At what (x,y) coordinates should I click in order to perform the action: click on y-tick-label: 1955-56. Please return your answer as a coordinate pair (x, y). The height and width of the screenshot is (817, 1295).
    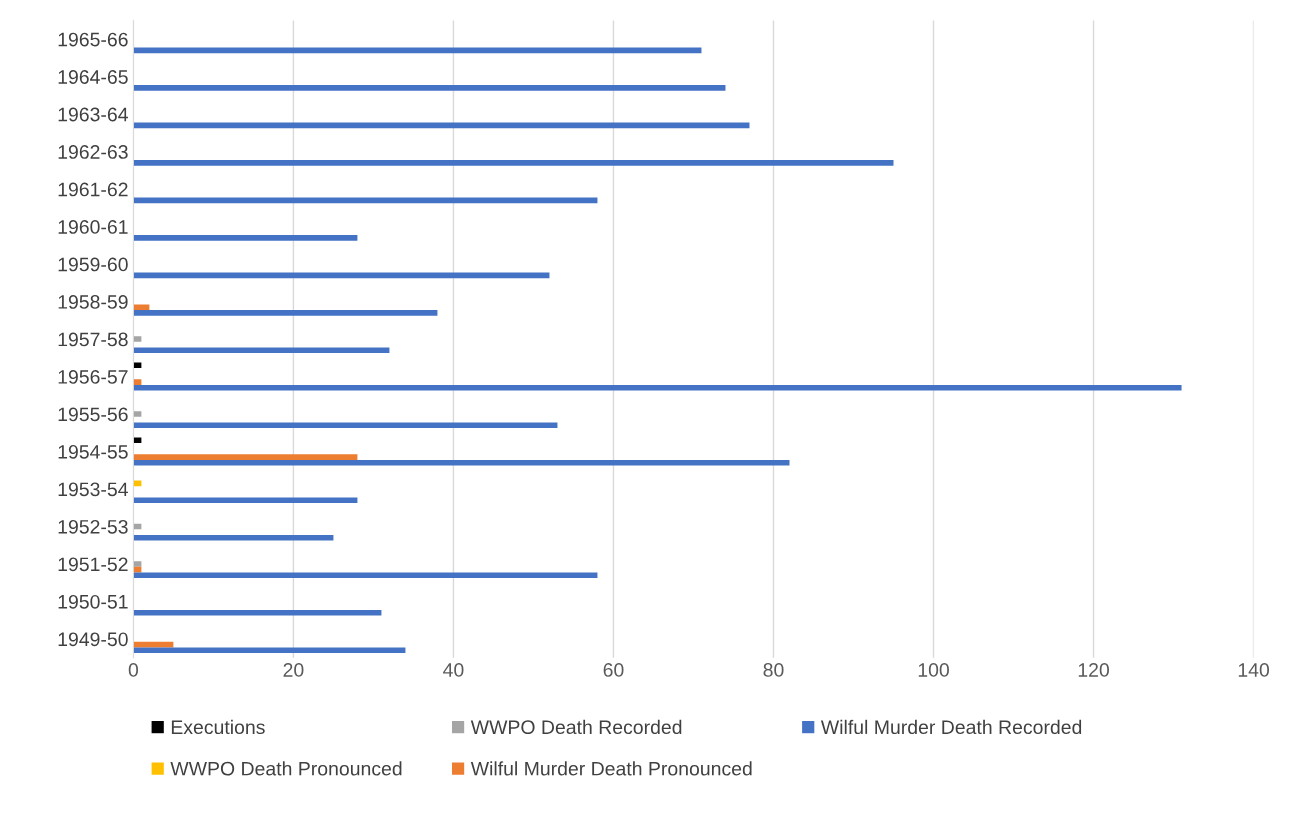
    Looking at the image, I should click on (93, 414).